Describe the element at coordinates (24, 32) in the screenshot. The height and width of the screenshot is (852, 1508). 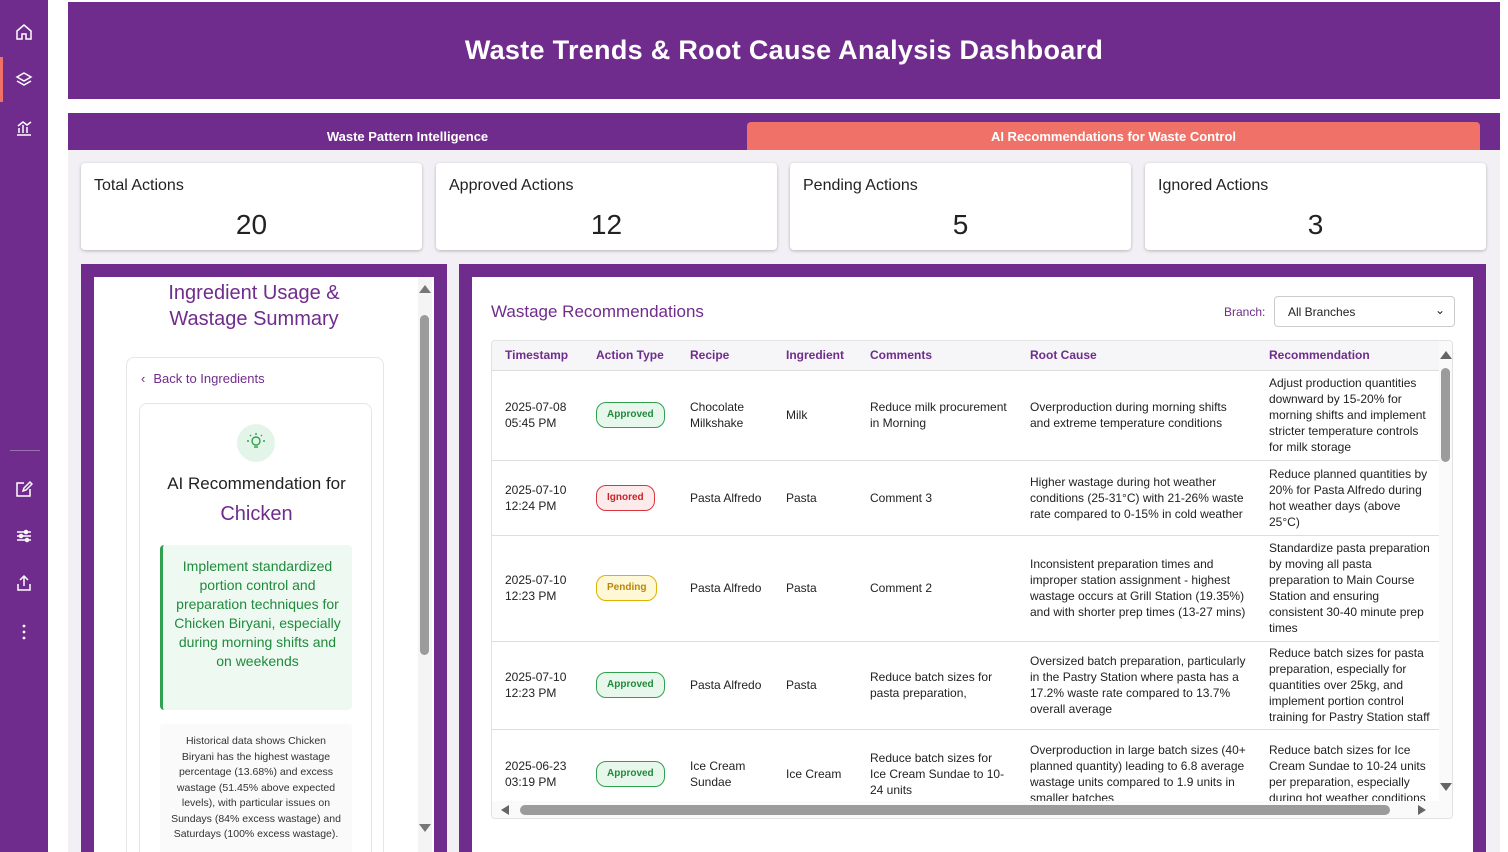
I see `home-icon` at that location.